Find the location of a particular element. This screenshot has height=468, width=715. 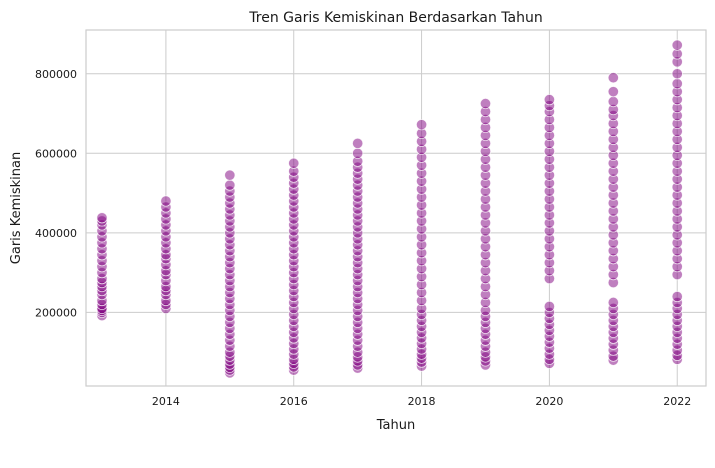

x-axis-label: Tahun is located at coordinates (395, 425).